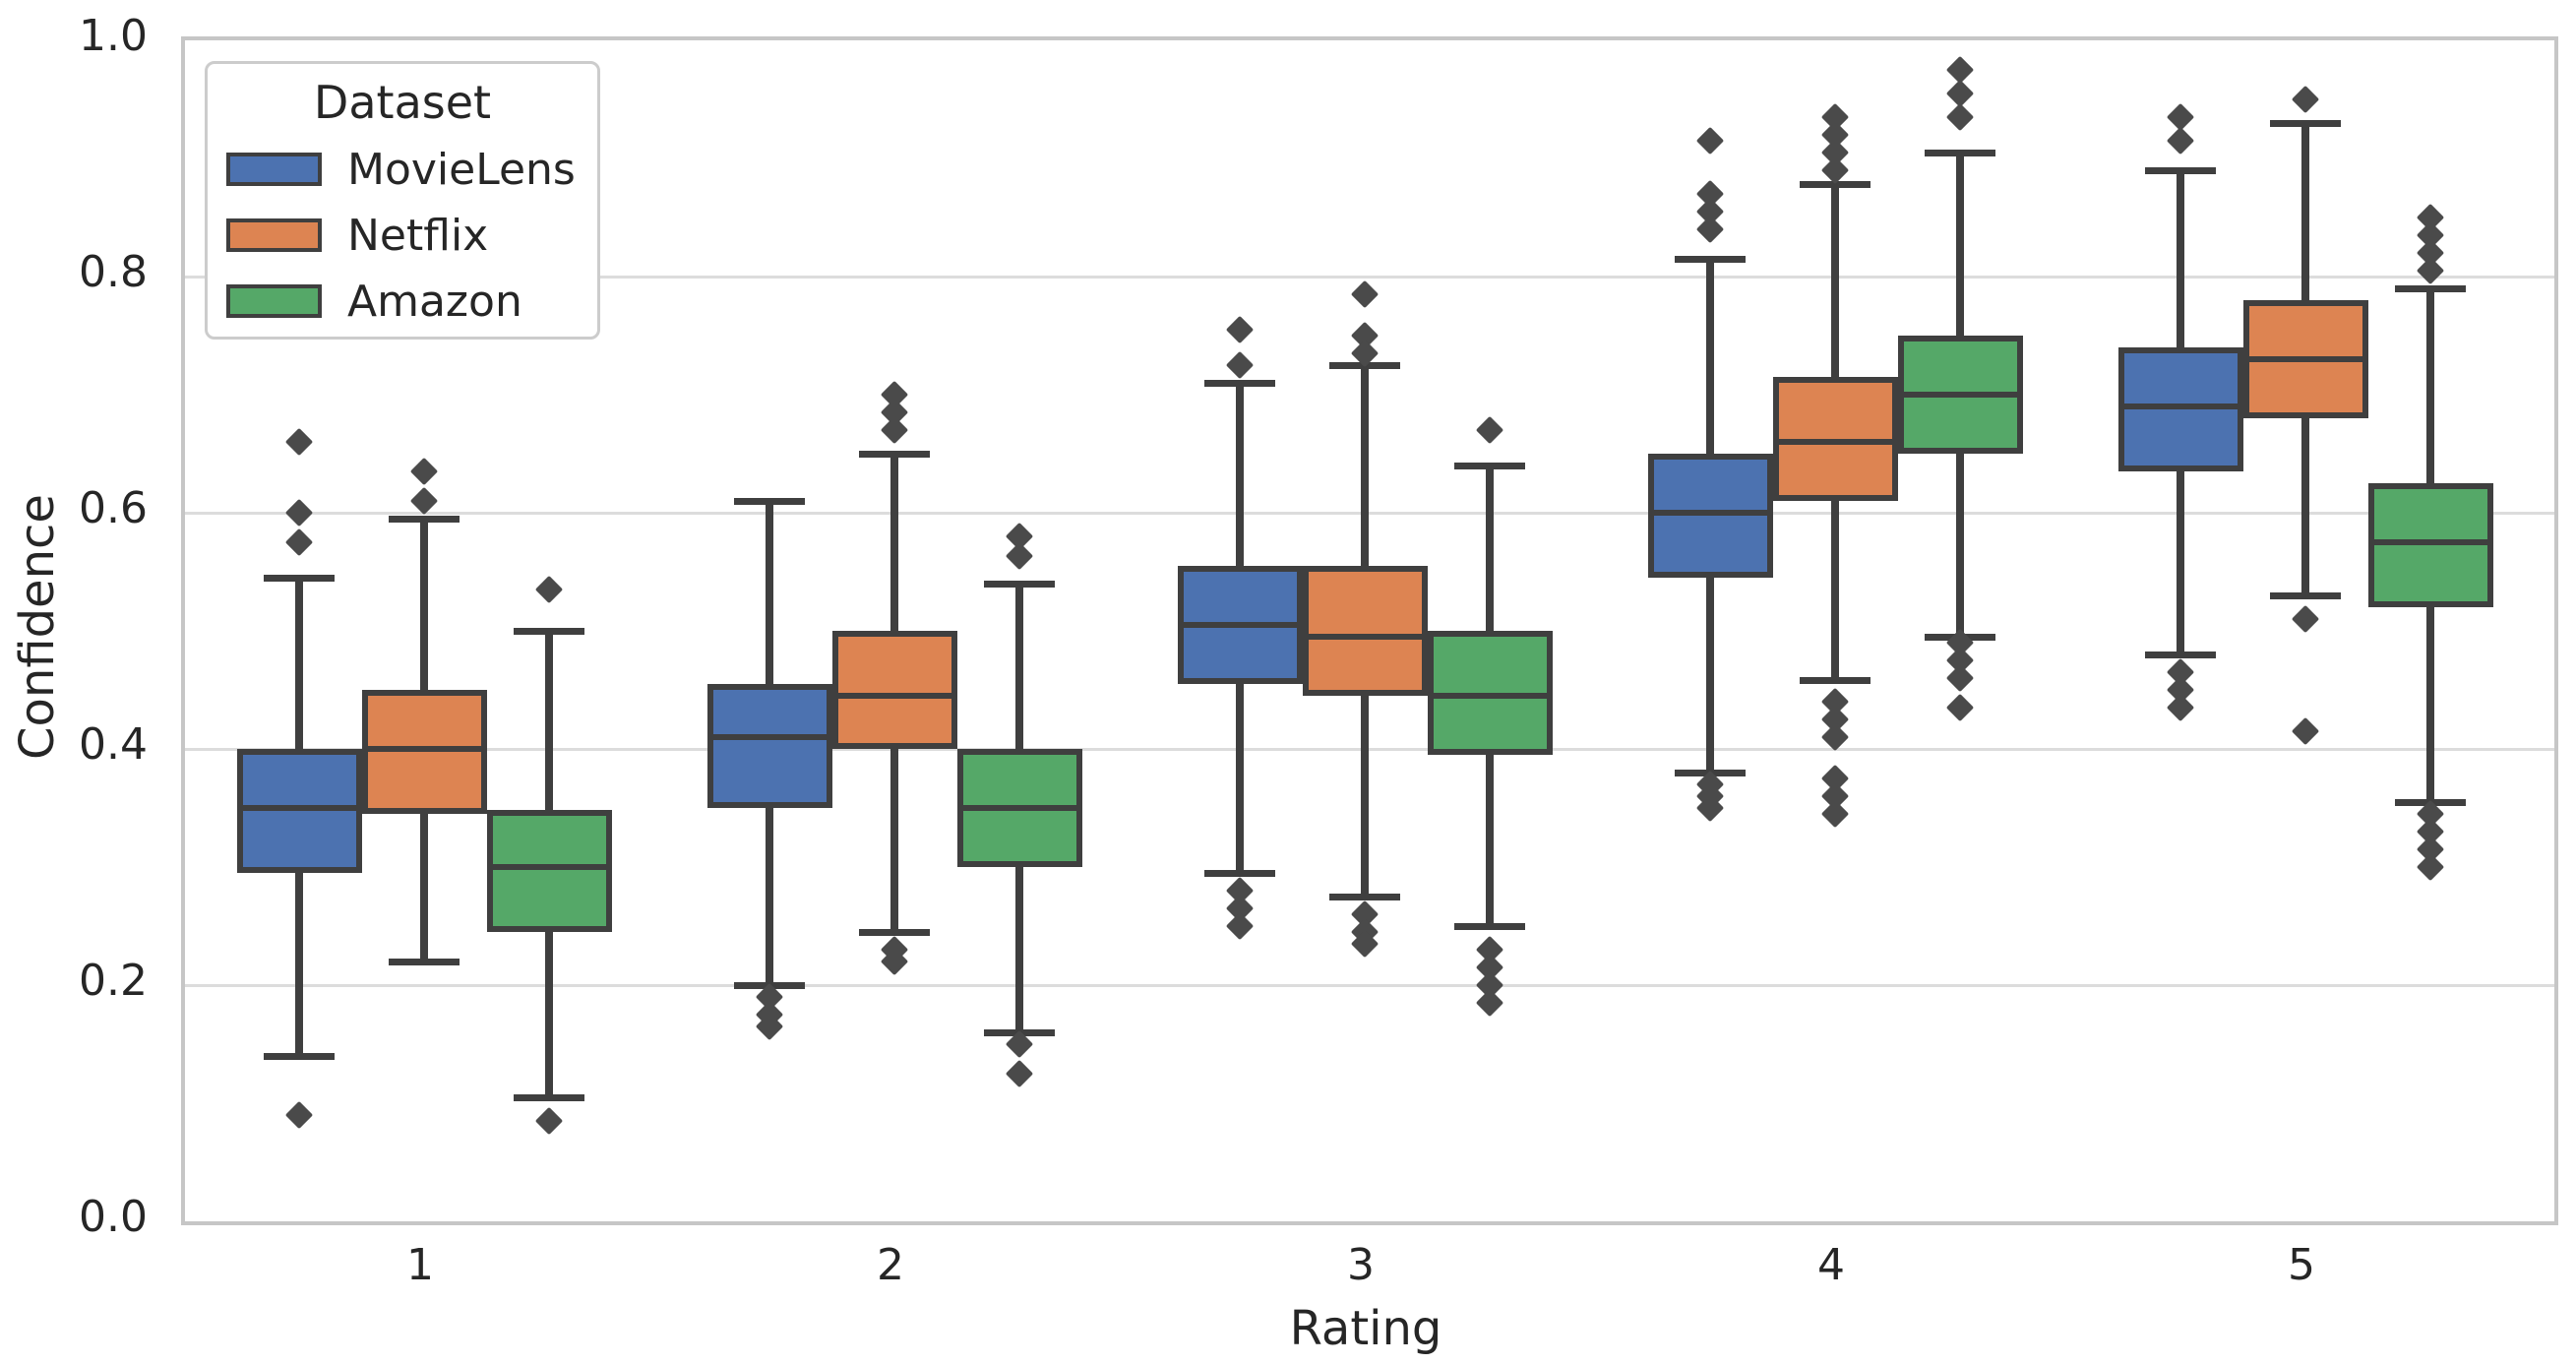  I want to click on legend-label-netflix: Netflix, so click(418, 236).